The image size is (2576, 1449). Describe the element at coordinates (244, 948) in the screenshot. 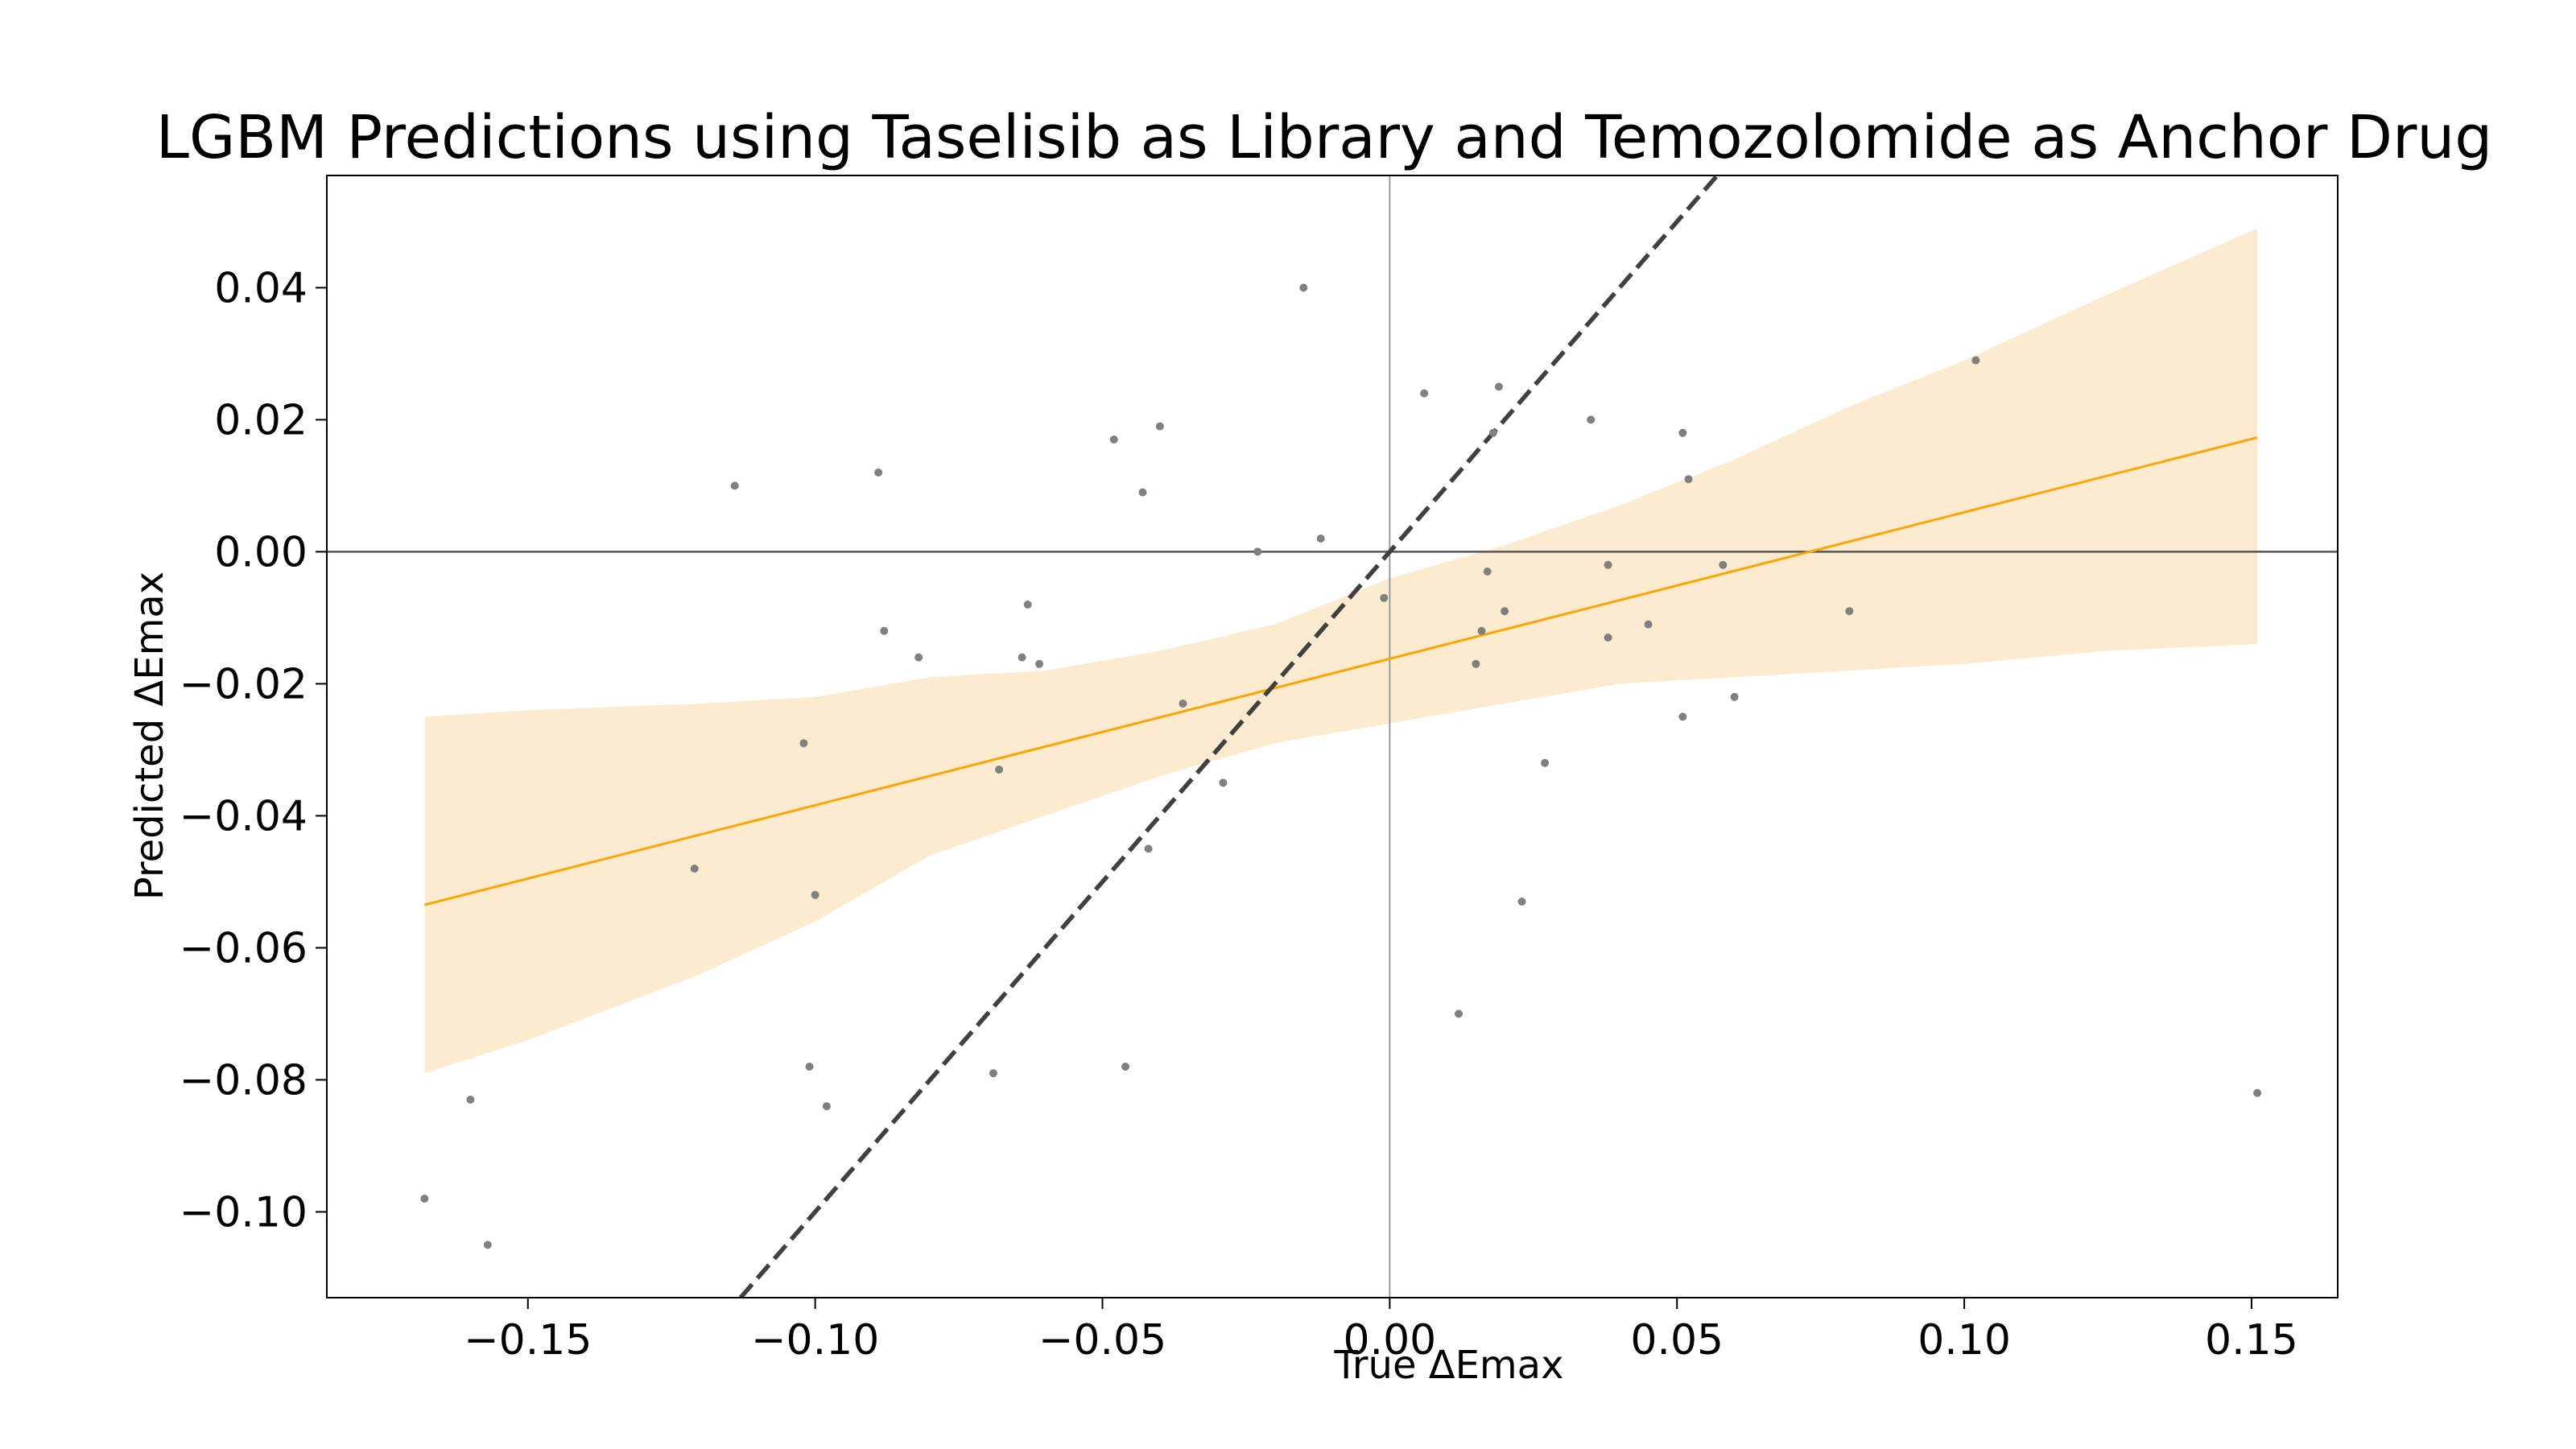

I see `y-tick-label: −0.06` at that location.